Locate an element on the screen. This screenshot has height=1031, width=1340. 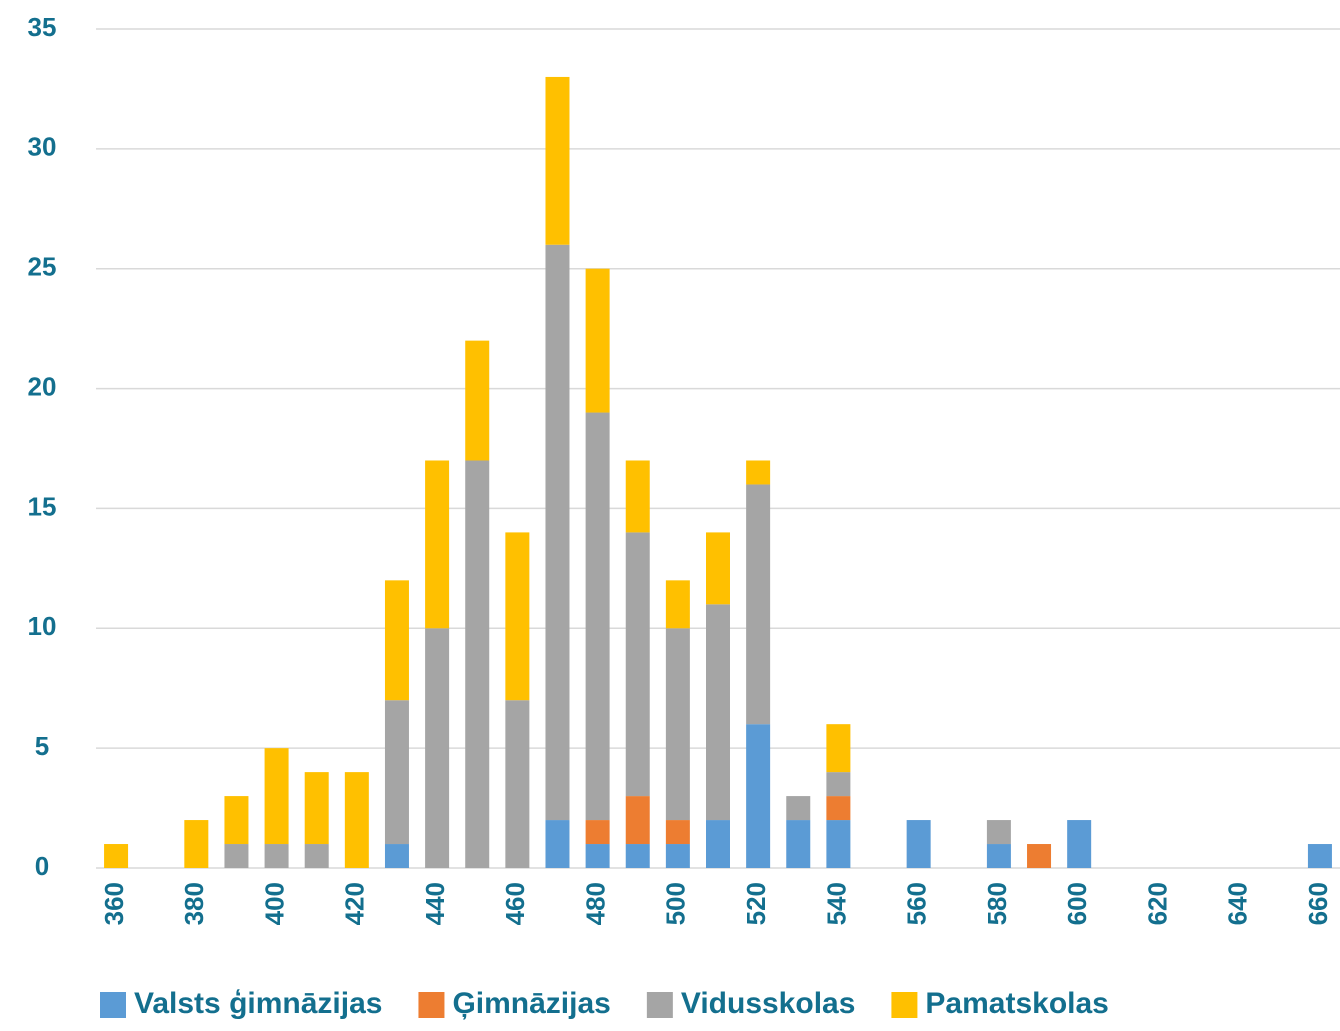
x-tick-label: 660 is located at coordinates (1318, 903).